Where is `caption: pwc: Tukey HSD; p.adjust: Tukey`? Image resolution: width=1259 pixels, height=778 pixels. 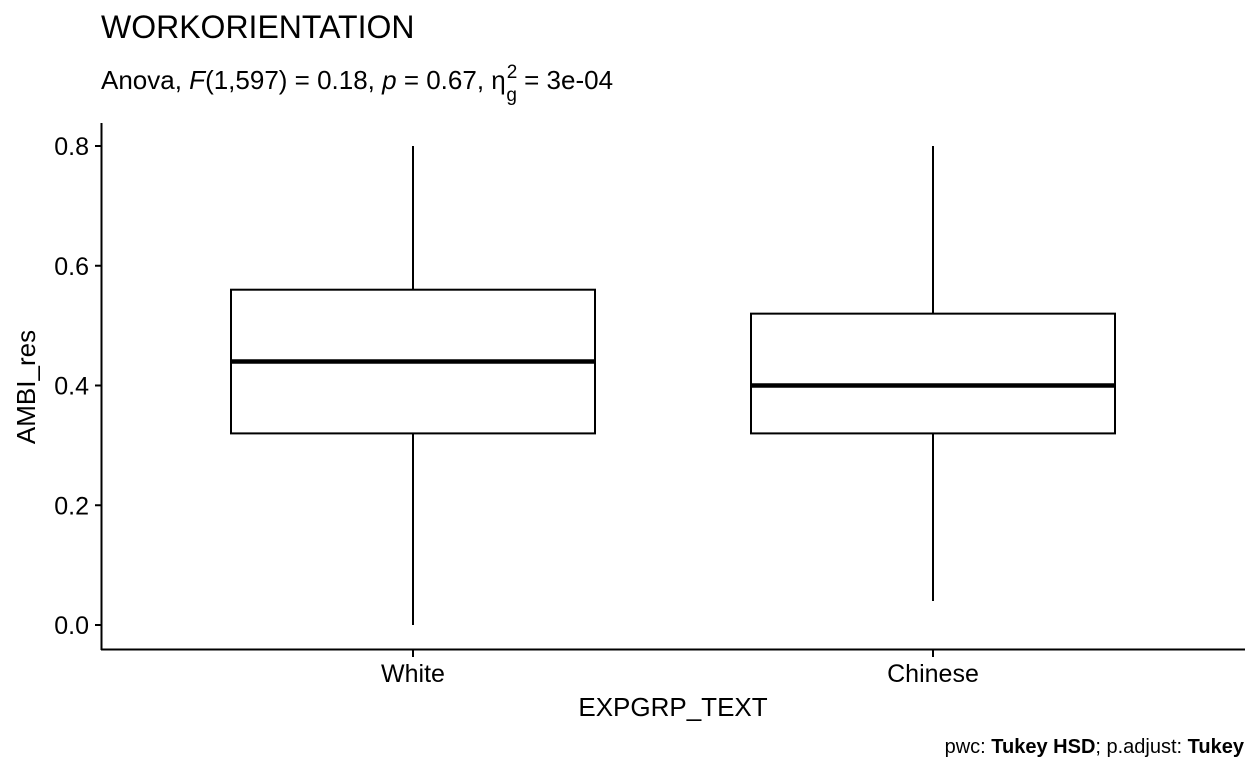 caption: pwc: Tukey HSD; p.adjust: Tukey is located at coordinates (1095, 747).